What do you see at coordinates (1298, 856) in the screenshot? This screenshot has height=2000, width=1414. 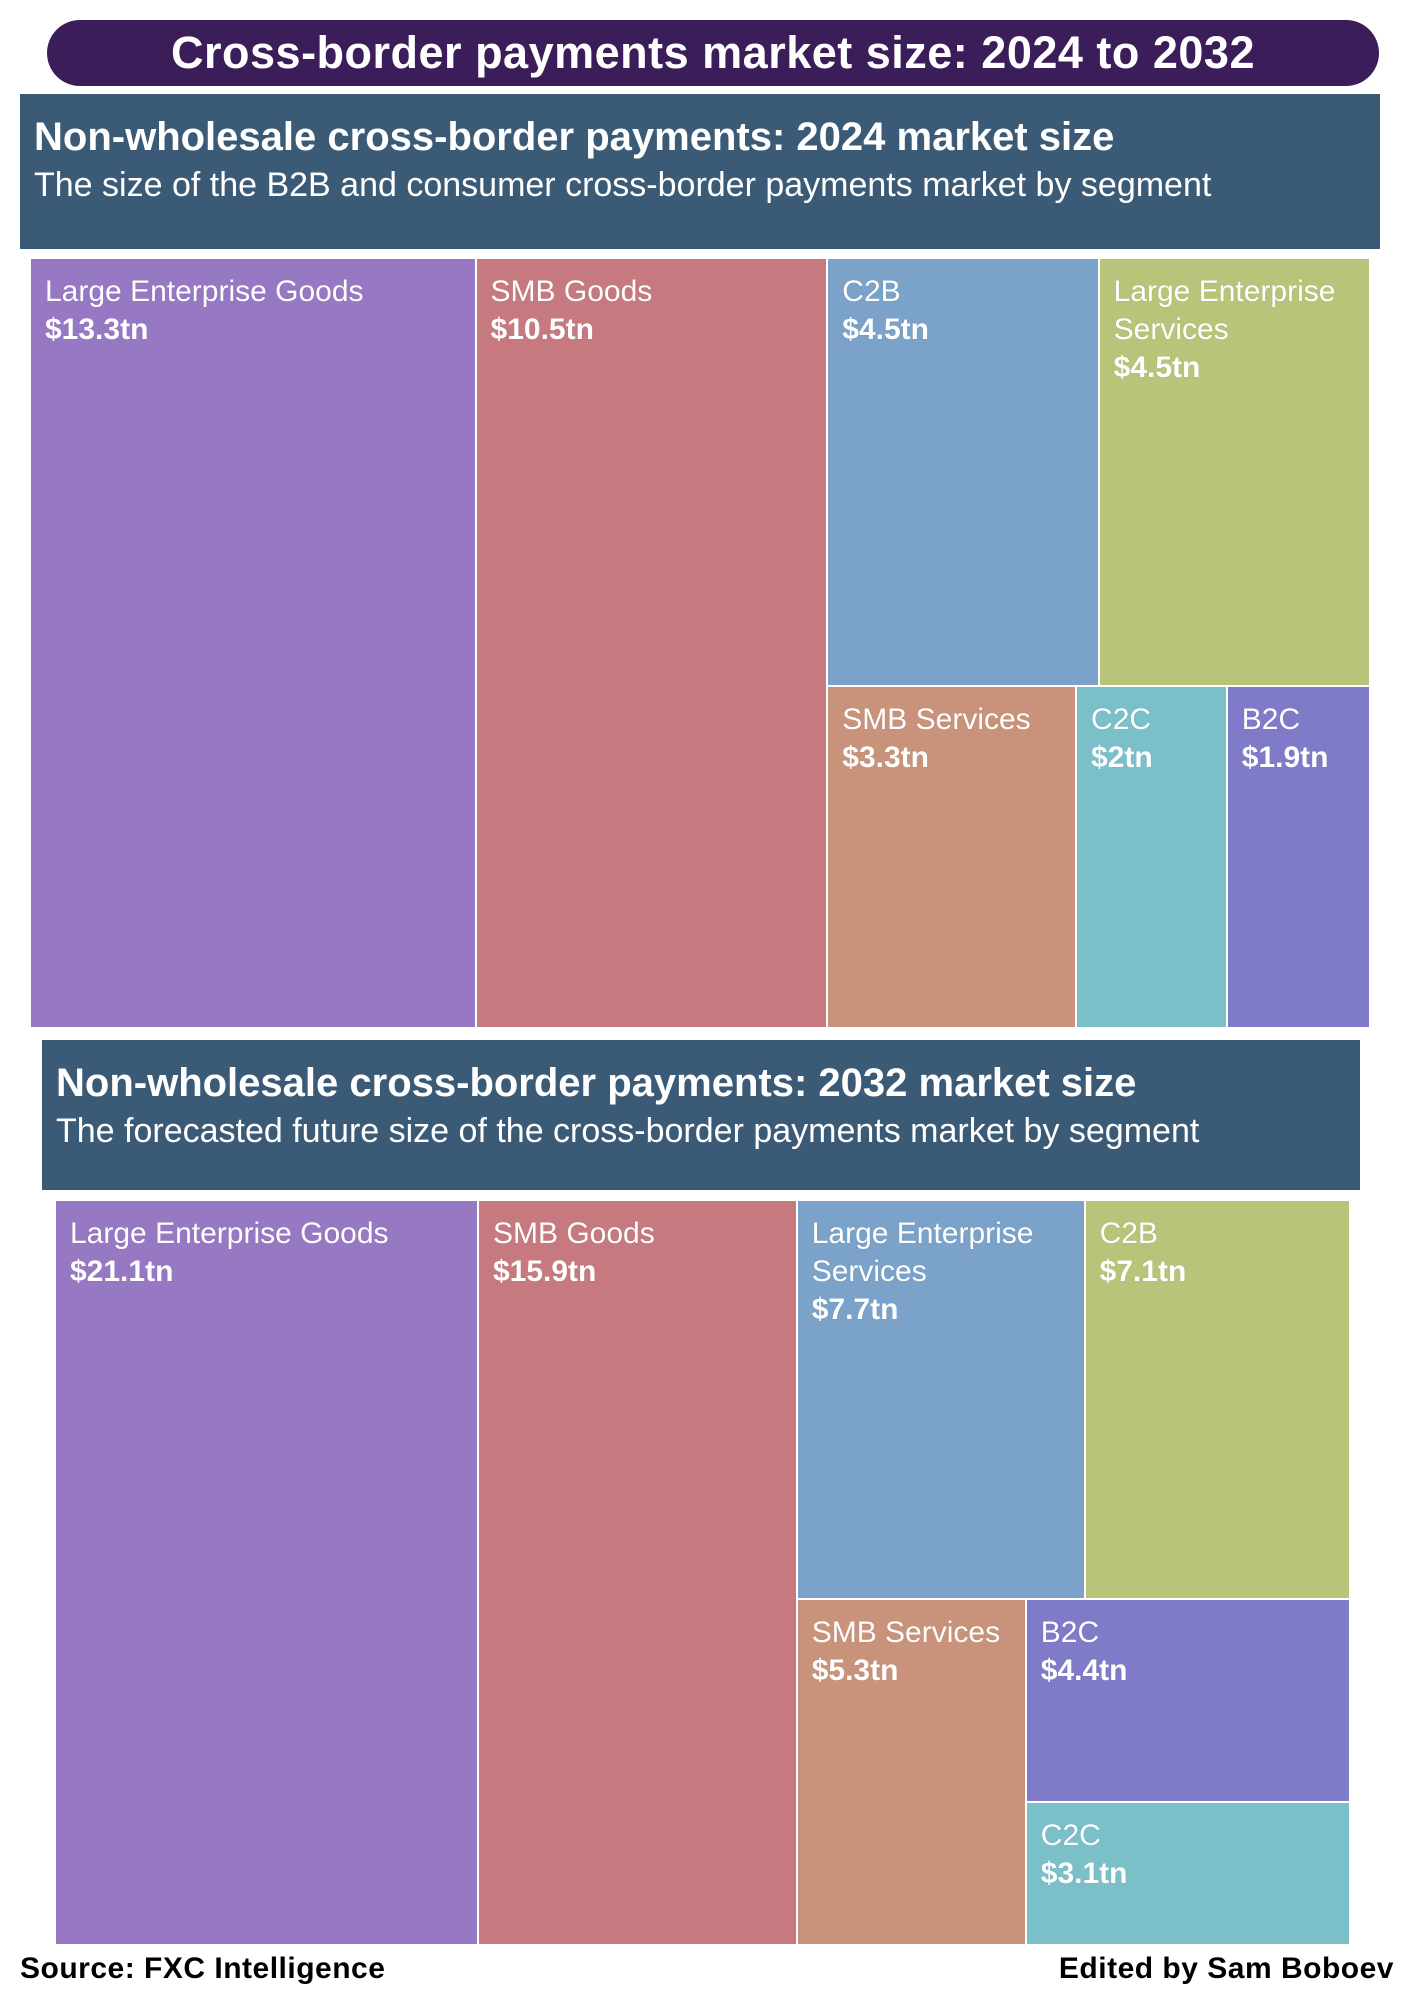 I see `treemap-cell-b2c: B2C $1.9tn` at bounding box center [1298, 856].